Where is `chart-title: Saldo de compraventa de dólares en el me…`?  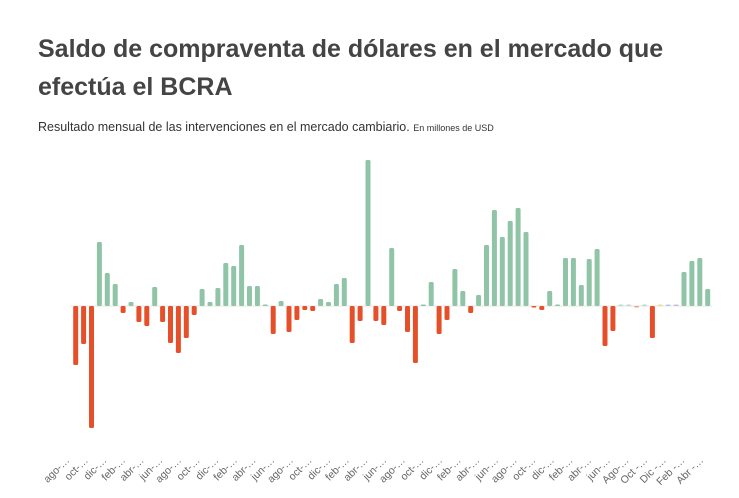 chart-title: Saldo de compraventa de dólares en el me… is located at coordinates (351, 68).